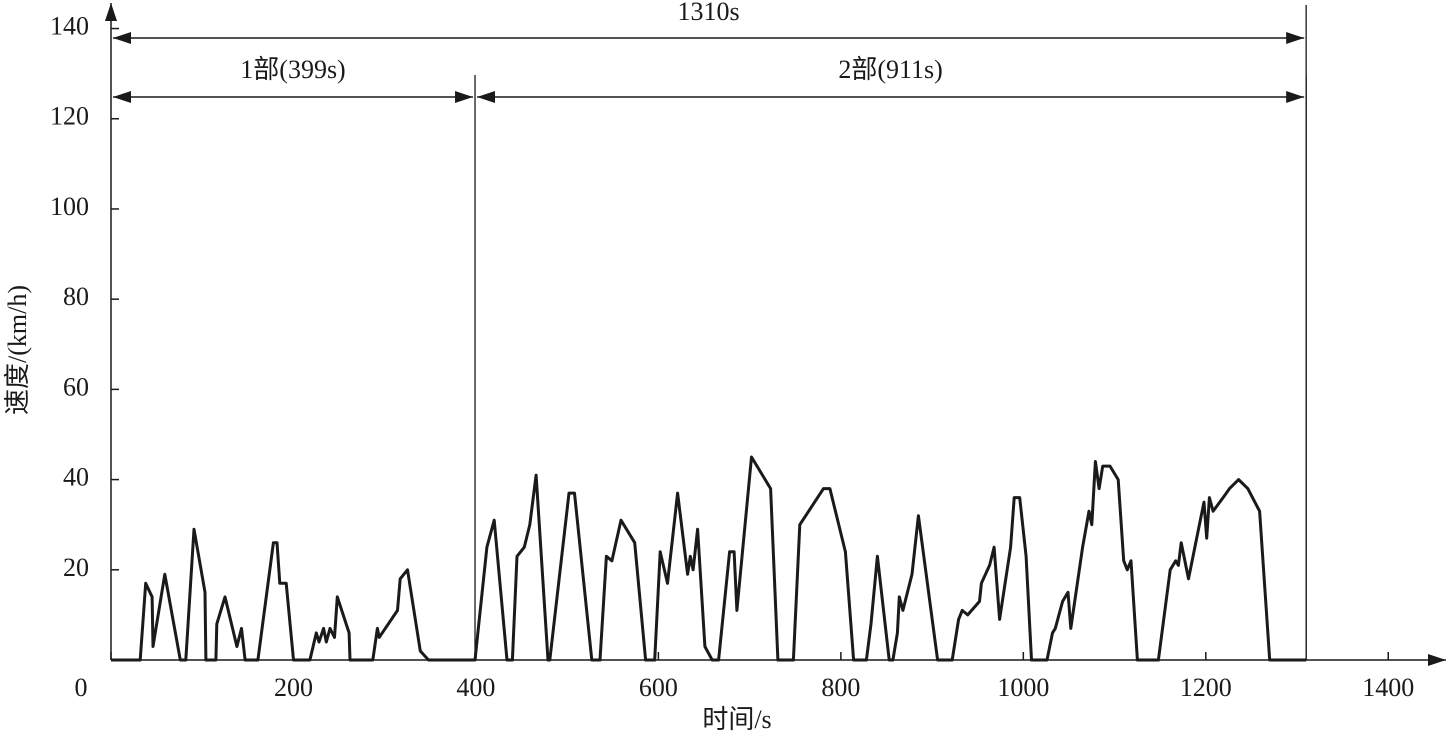 The image size is (1448, 745). Describe the element at coordinates (709, 13) in the screenshot. I see `span-label: 1310s` at that location.